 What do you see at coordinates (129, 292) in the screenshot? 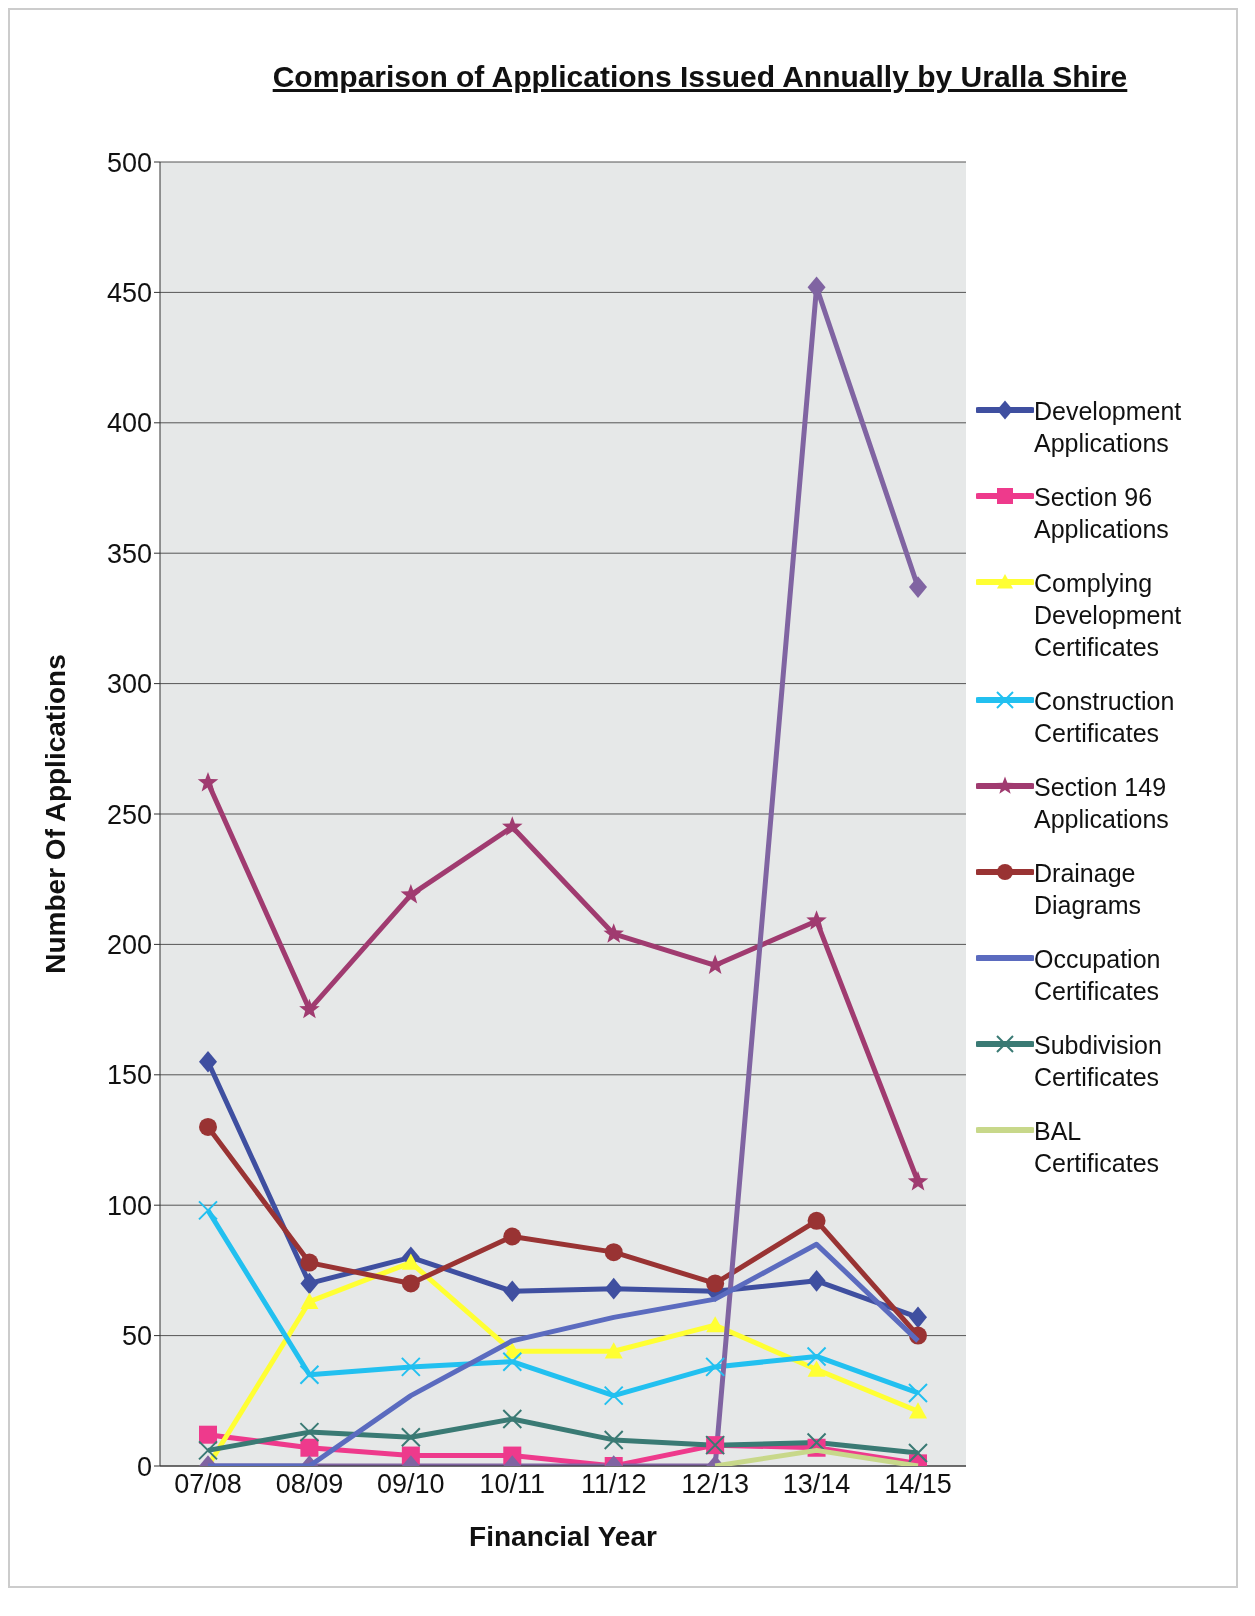
I see `y-tick-label: 450` at bounding box center [129, 292].